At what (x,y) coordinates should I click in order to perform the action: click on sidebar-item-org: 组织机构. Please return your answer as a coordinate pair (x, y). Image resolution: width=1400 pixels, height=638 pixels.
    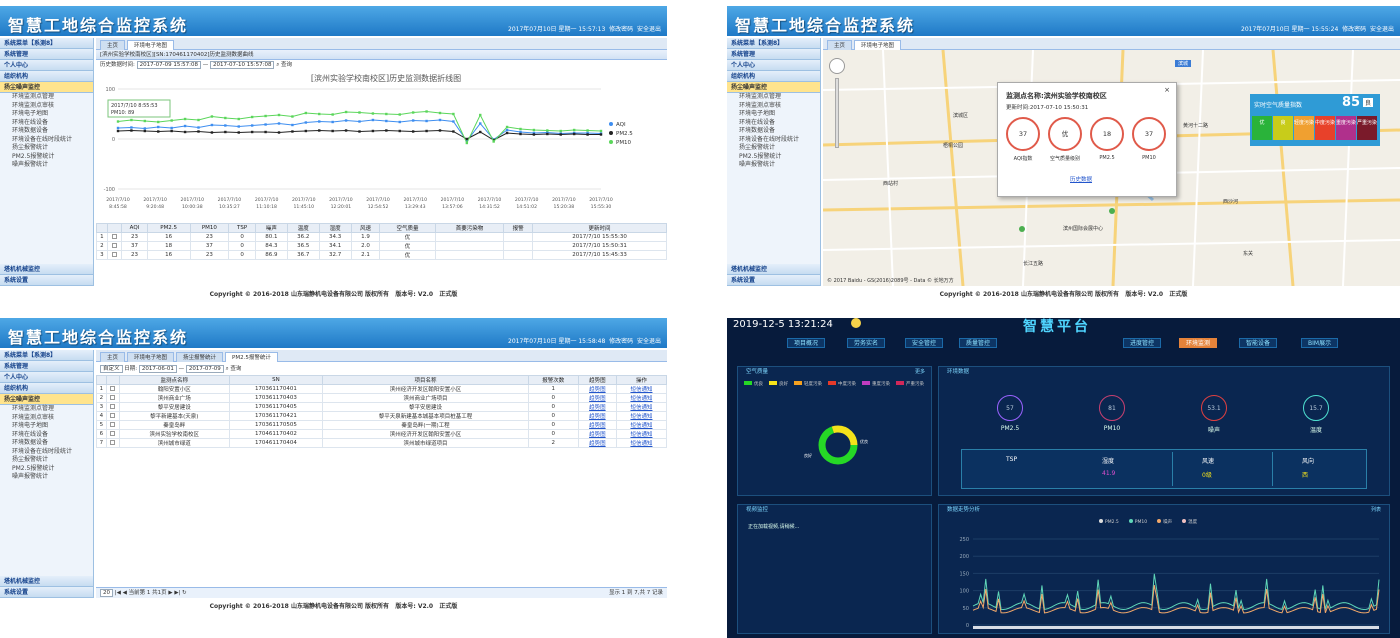
    Looking at the image, I should click on (773, 76).